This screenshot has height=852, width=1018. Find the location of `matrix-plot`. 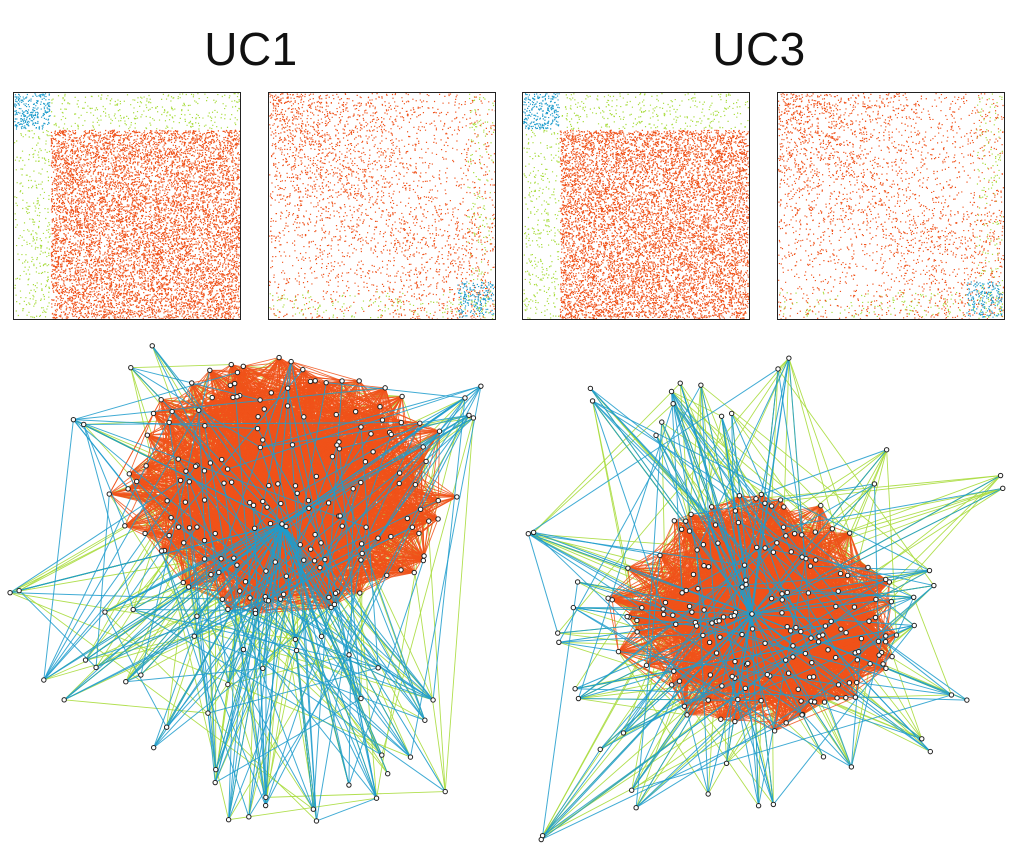

matrix-plot is located at coordinates (127, 206).